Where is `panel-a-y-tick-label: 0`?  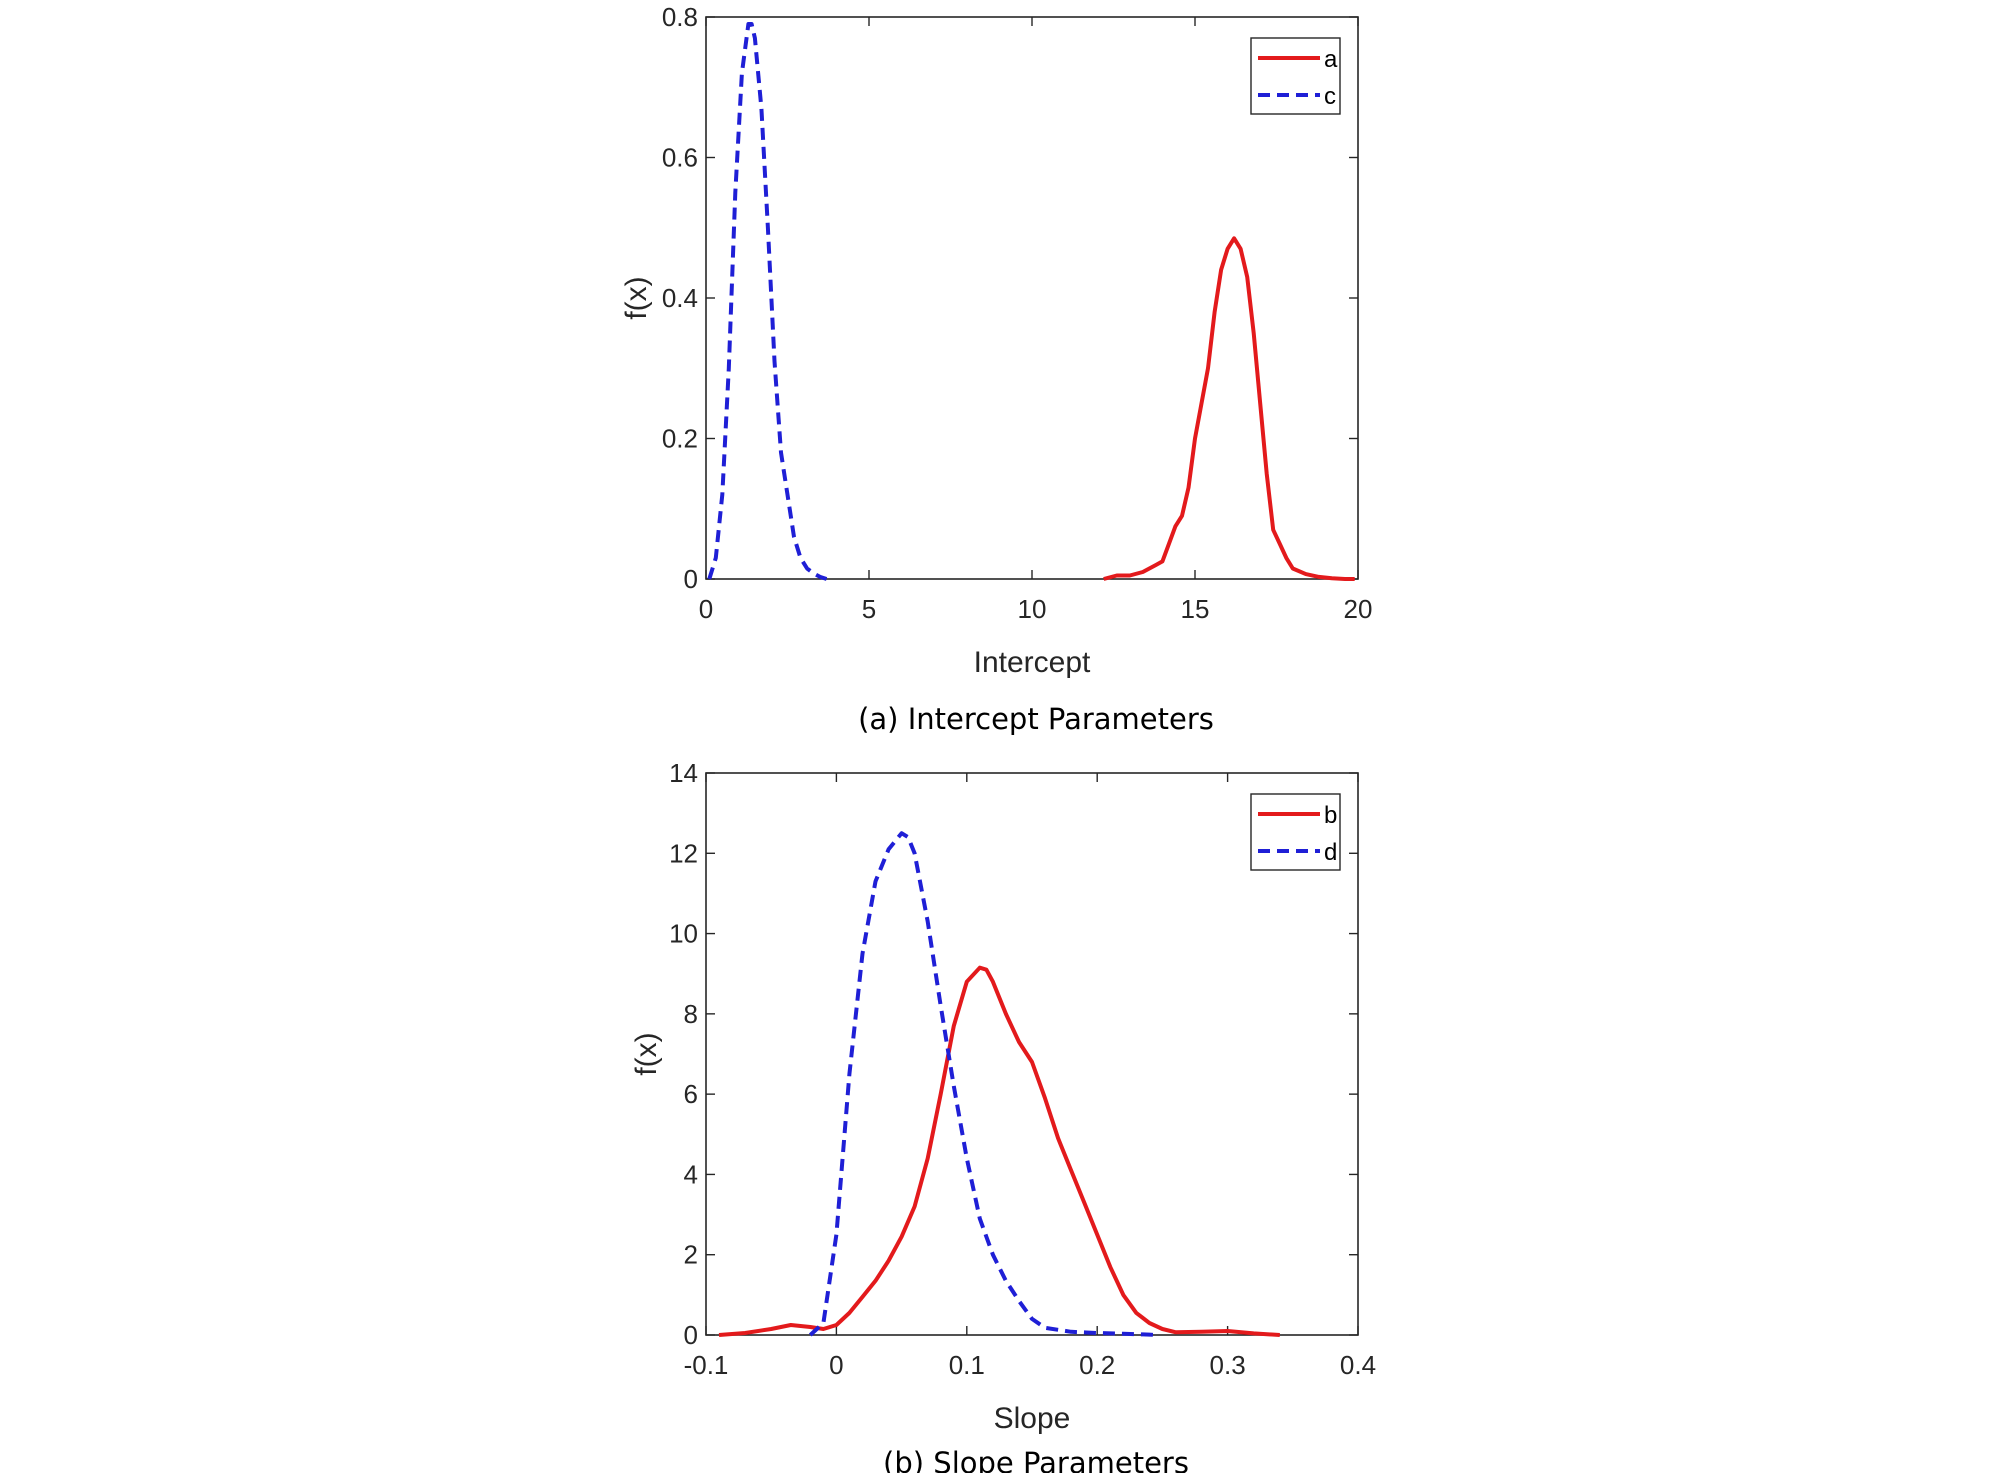
panel-a-y-tick-label: 0 is located at coordinates (691, 579).